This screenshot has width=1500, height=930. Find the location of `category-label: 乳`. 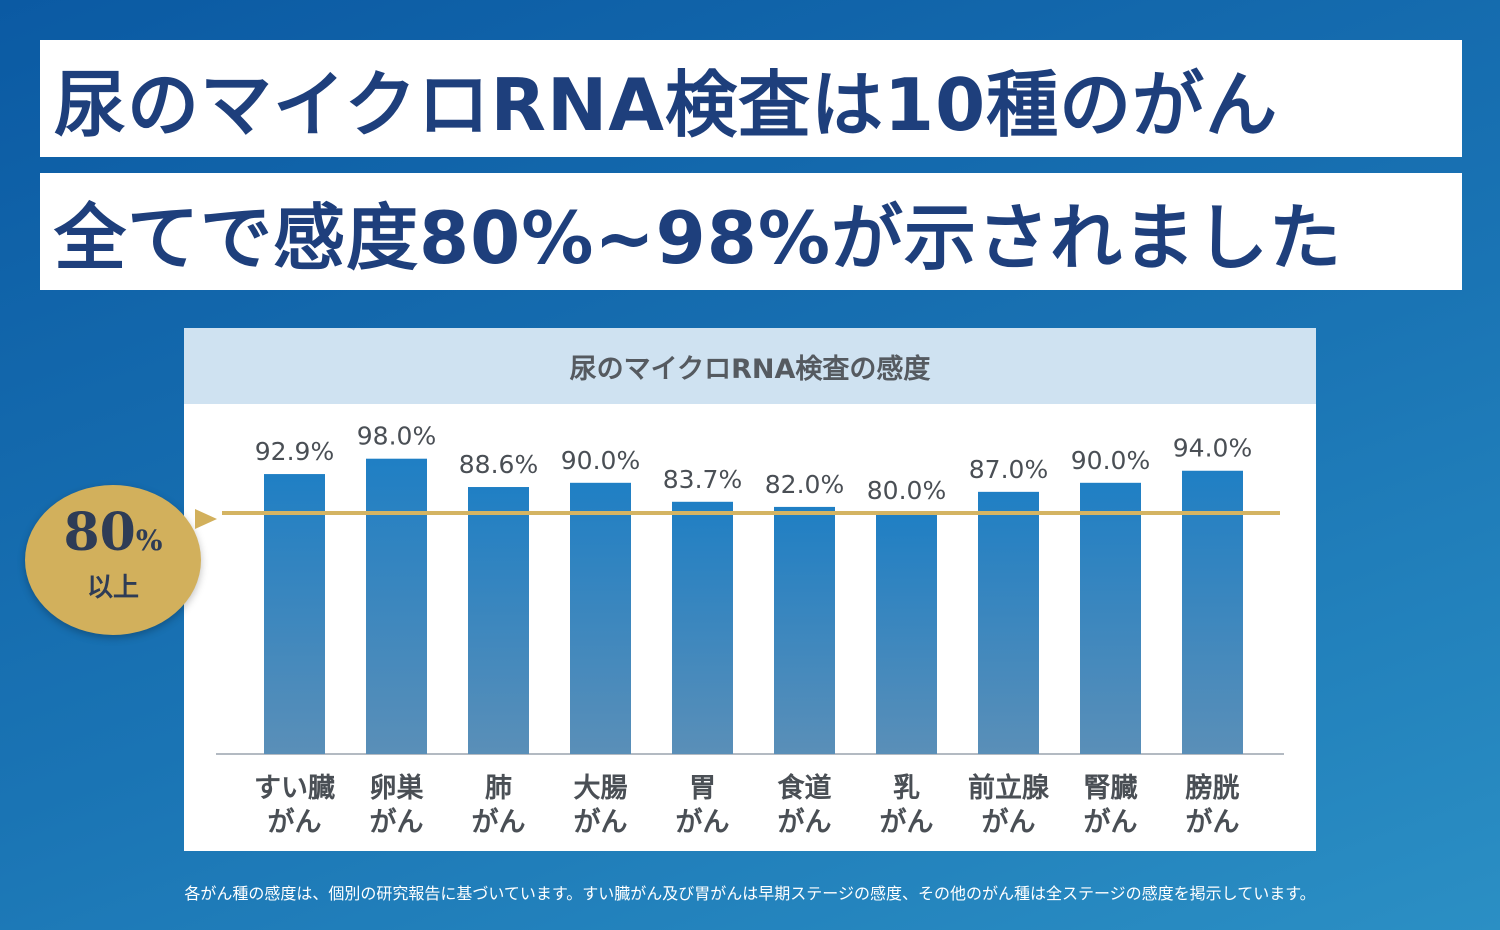

category-label: 乳 is located at coordinates (906, 788).